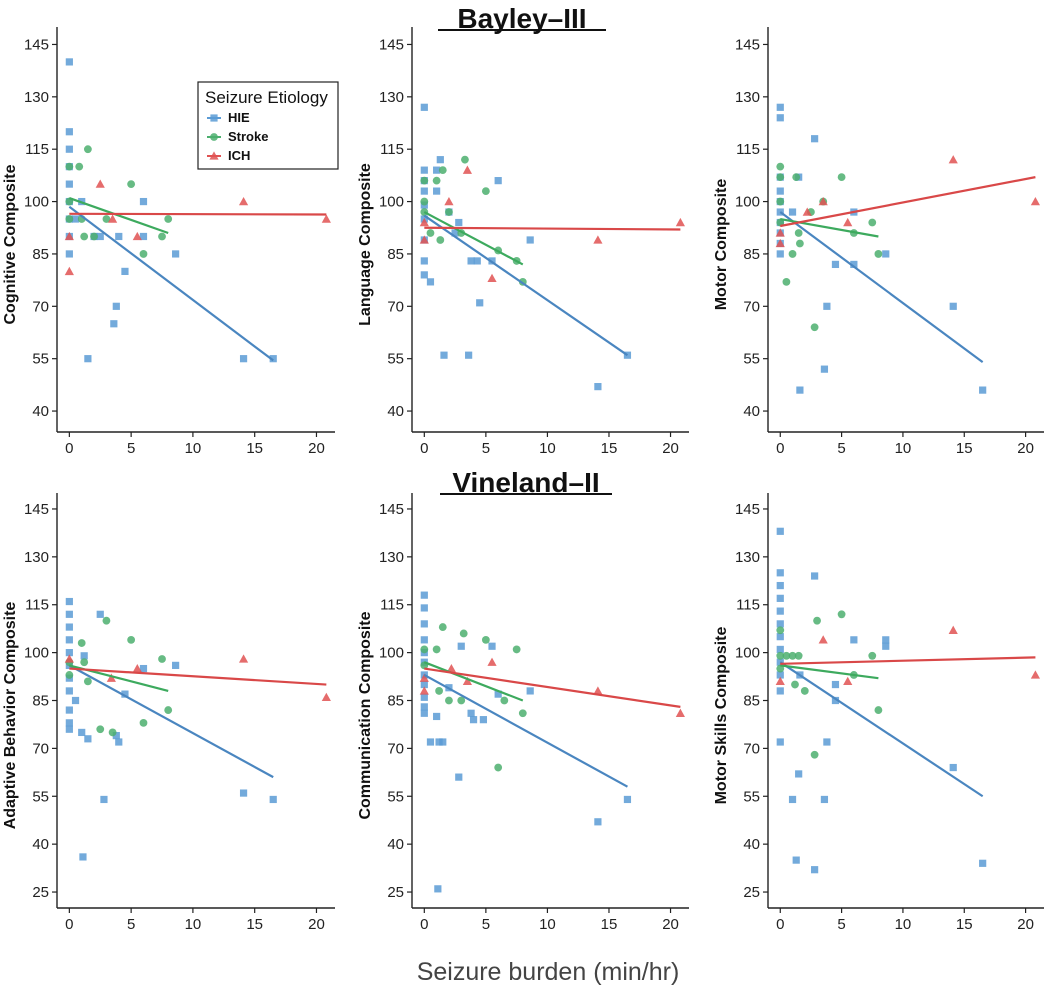 The image size is (1050, 993). I want to click on series-ich-points, so click(908, 655).